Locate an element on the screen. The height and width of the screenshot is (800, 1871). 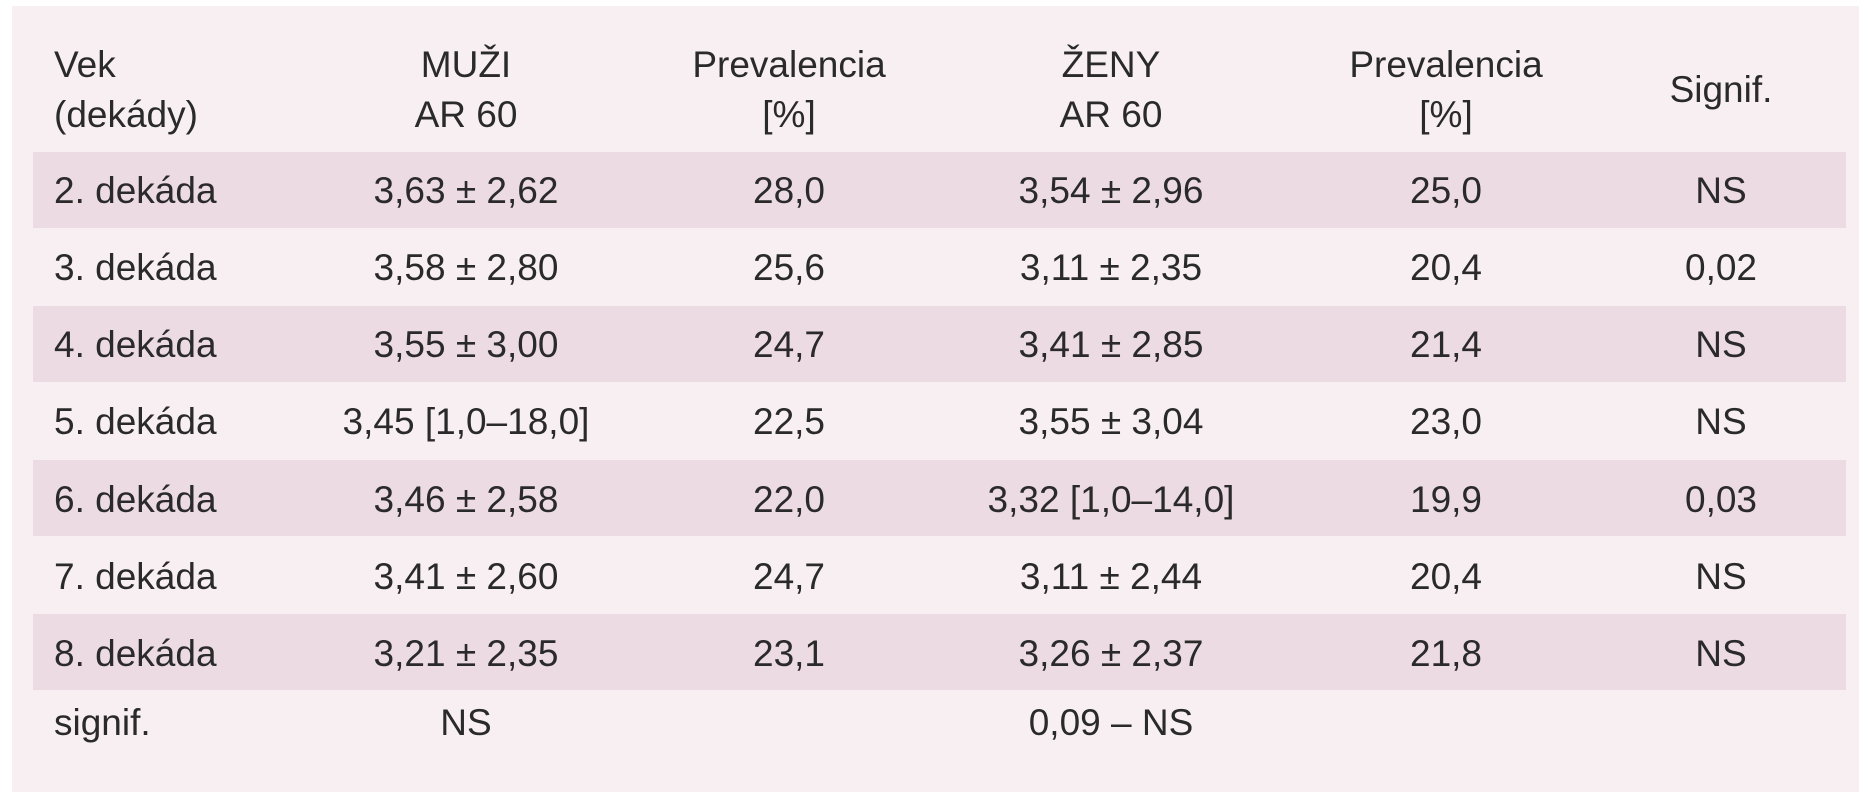
footer-label: signif. is located at coordinates (102, 722).